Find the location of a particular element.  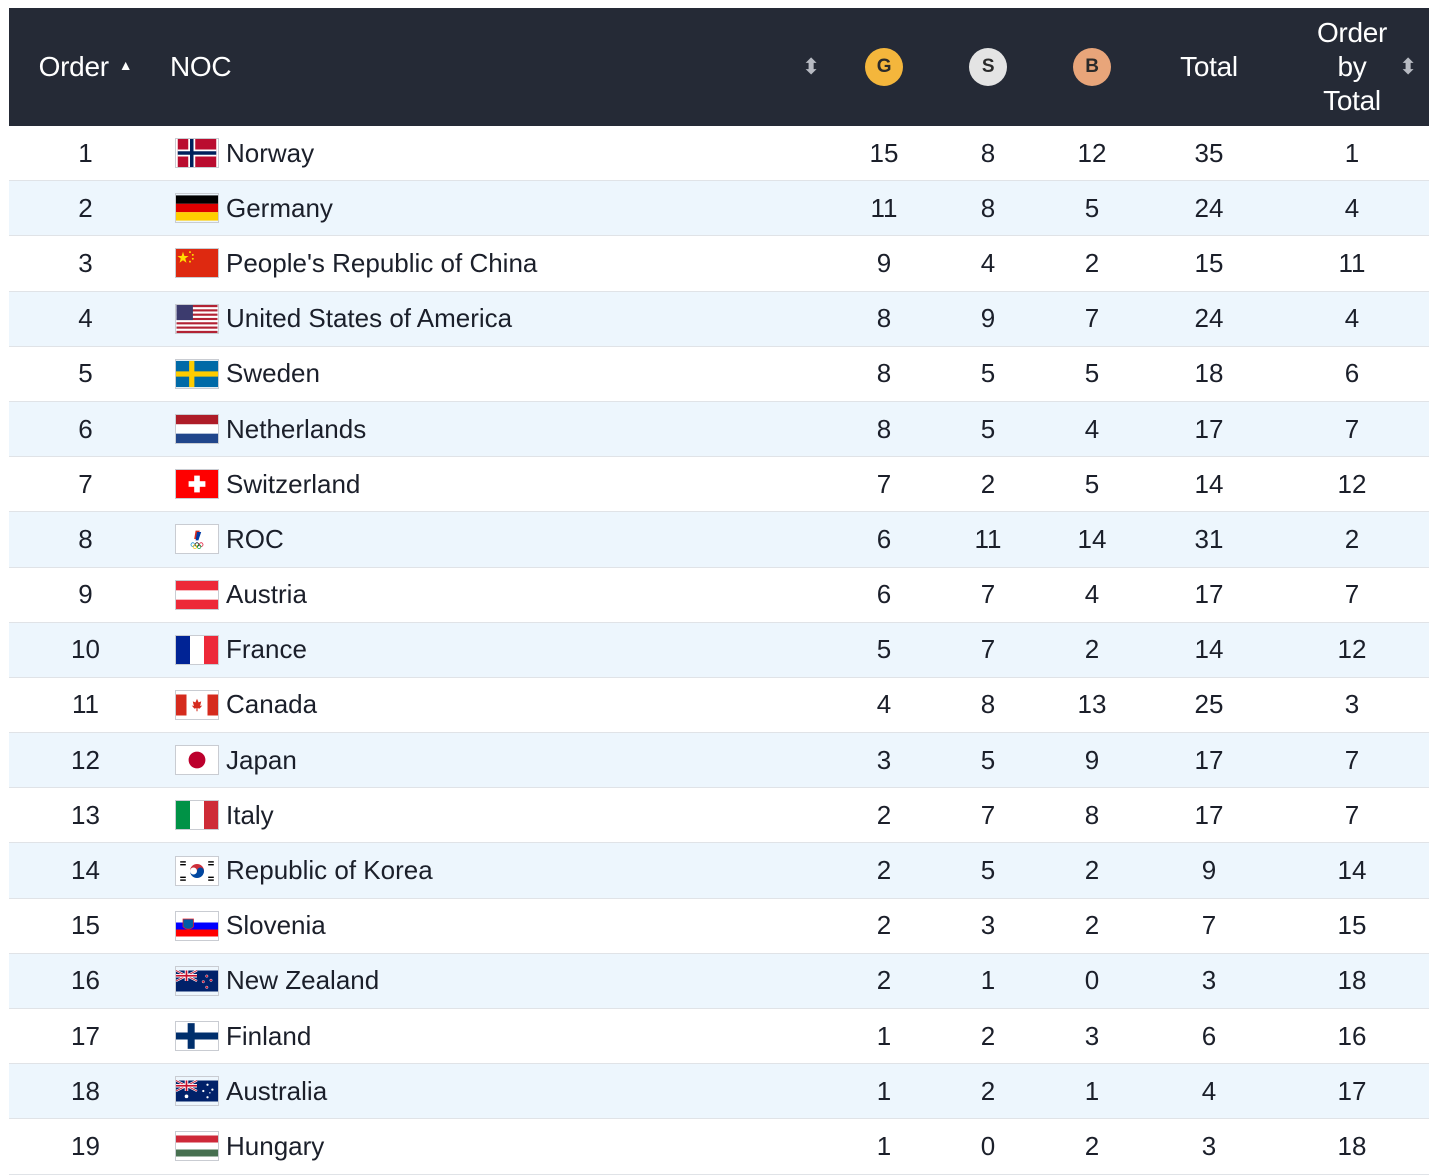

noc-name: Republic of Korea is located at coordinates (329, 870).